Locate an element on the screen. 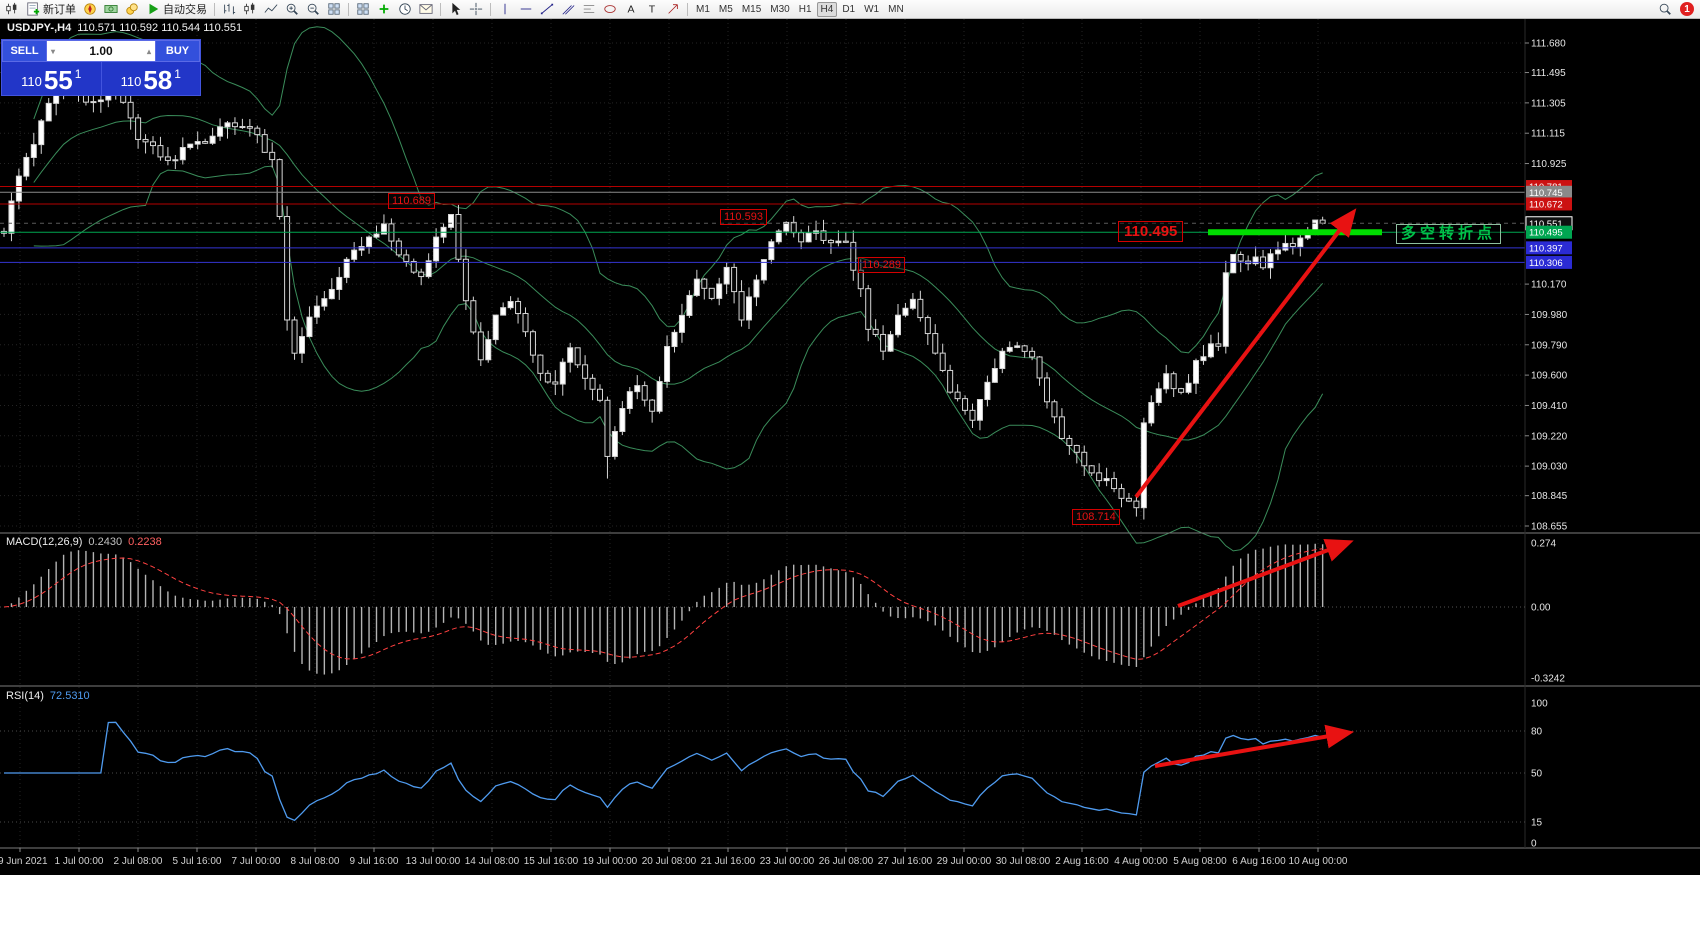  svg-text: 21 Jul 16:00 is located at coordinates (728, 861).